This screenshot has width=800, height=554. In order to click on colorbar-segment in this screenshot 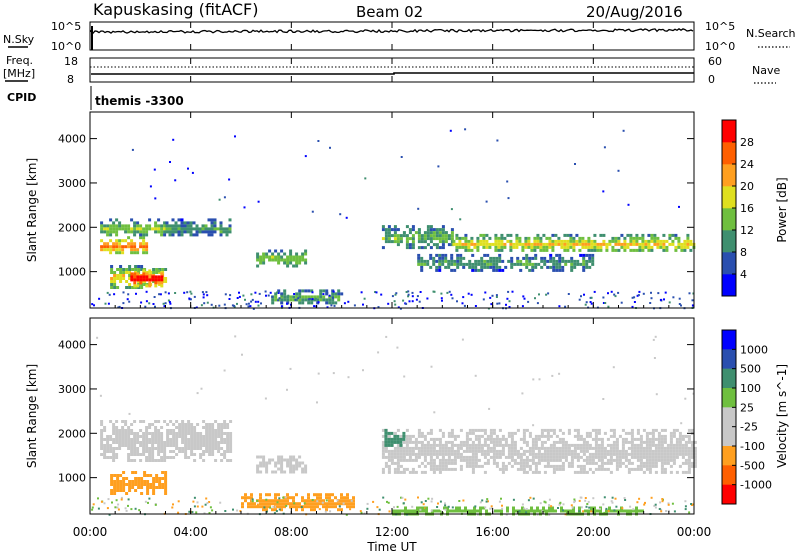, I will do `click(729, 340)`.